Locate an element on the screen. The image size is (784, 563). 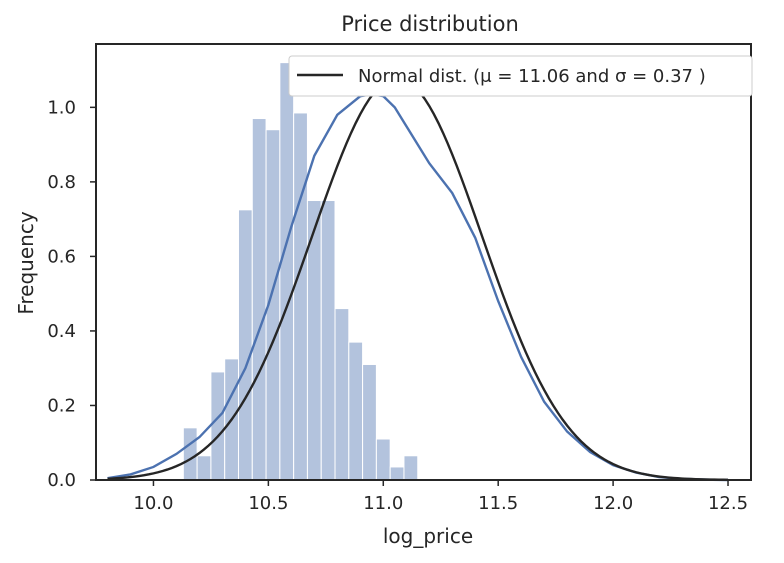
legend-box is located at coordinates (520, 76).